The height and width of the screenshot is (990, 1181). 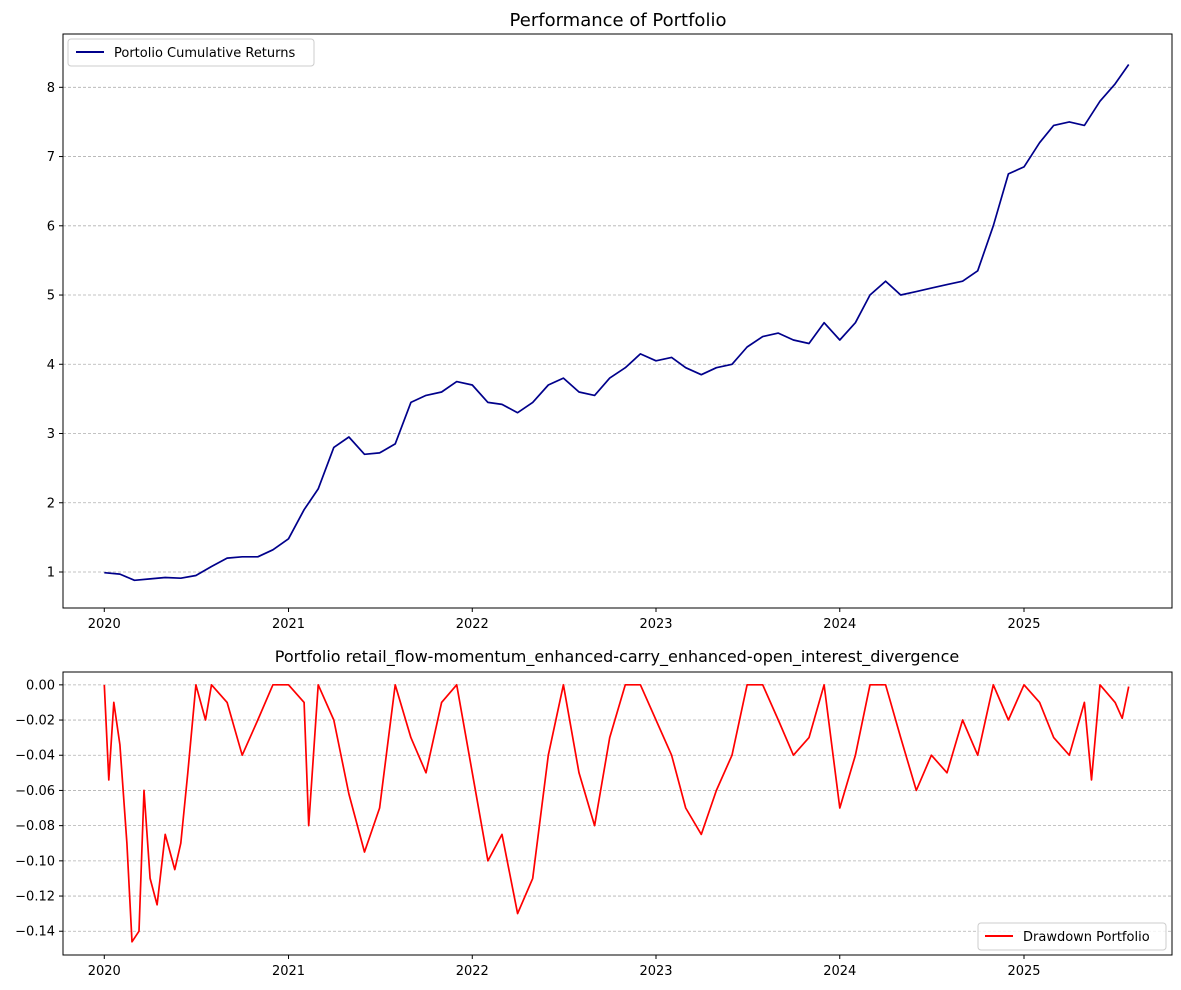 What do you see at coordinates (51, 434) in the screenshot?
I see `y-tick-label: 3` at bounding box center [51, 434].